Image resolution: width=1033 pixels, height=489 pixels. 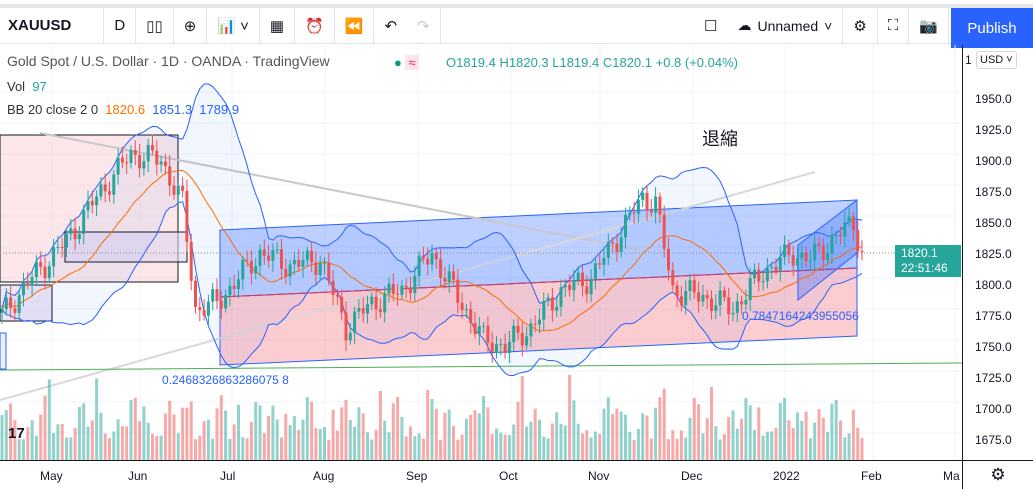 I want to click on camera-icon: 📷, so click(x=929, y=25).